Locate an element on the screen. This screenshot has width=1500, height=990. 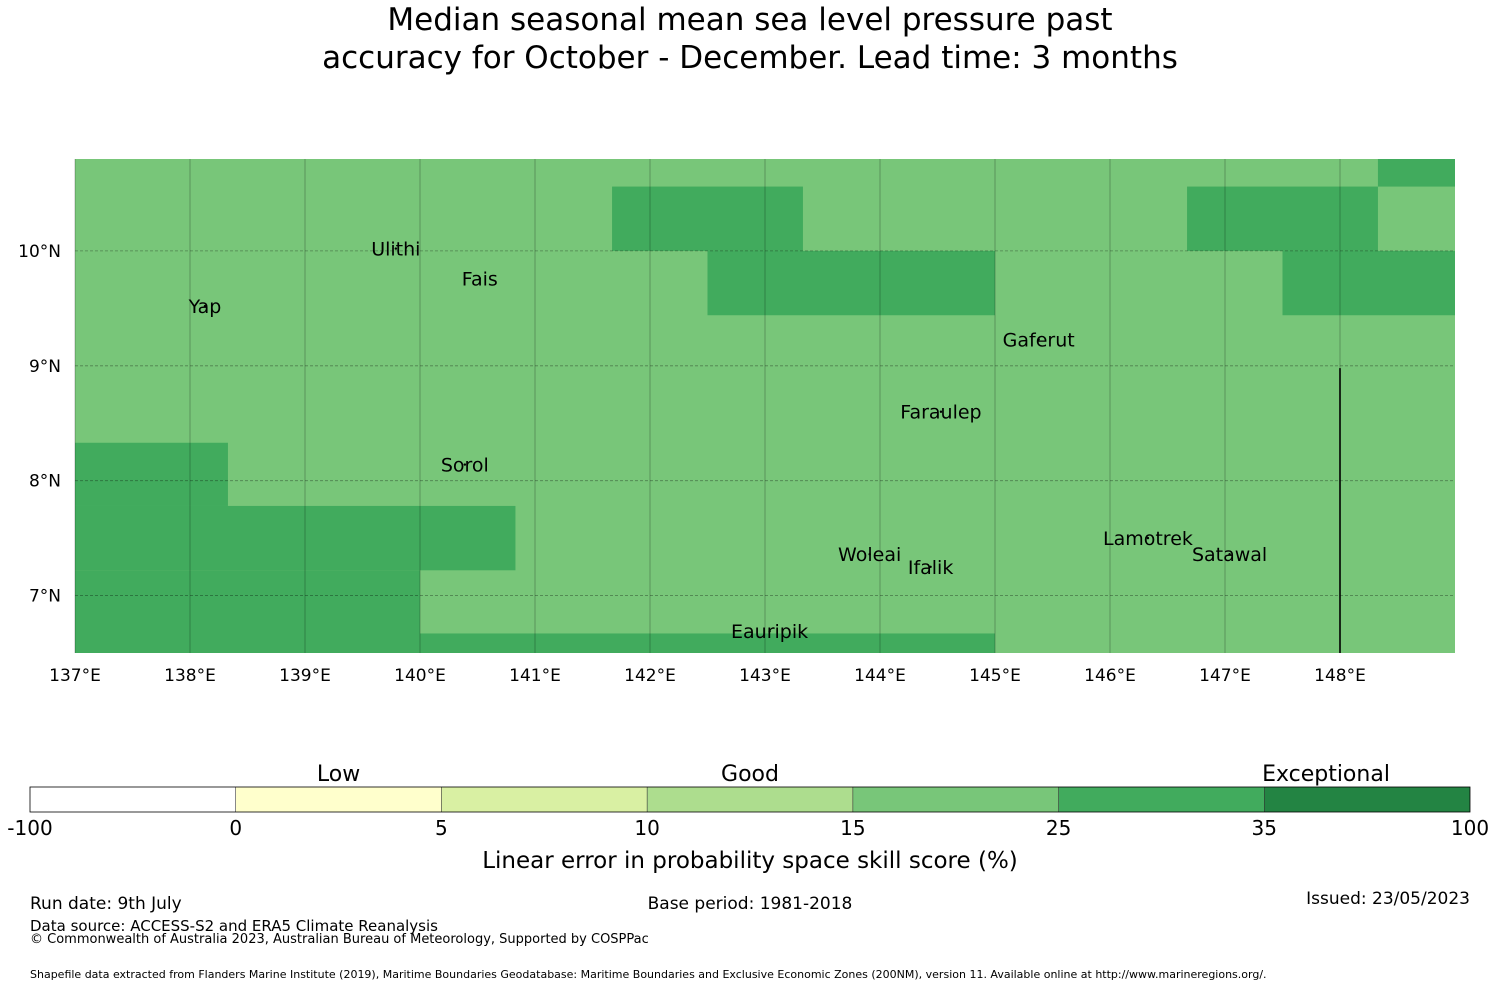
lat-tick-label: 9°N is located at coordinates (45, 367).